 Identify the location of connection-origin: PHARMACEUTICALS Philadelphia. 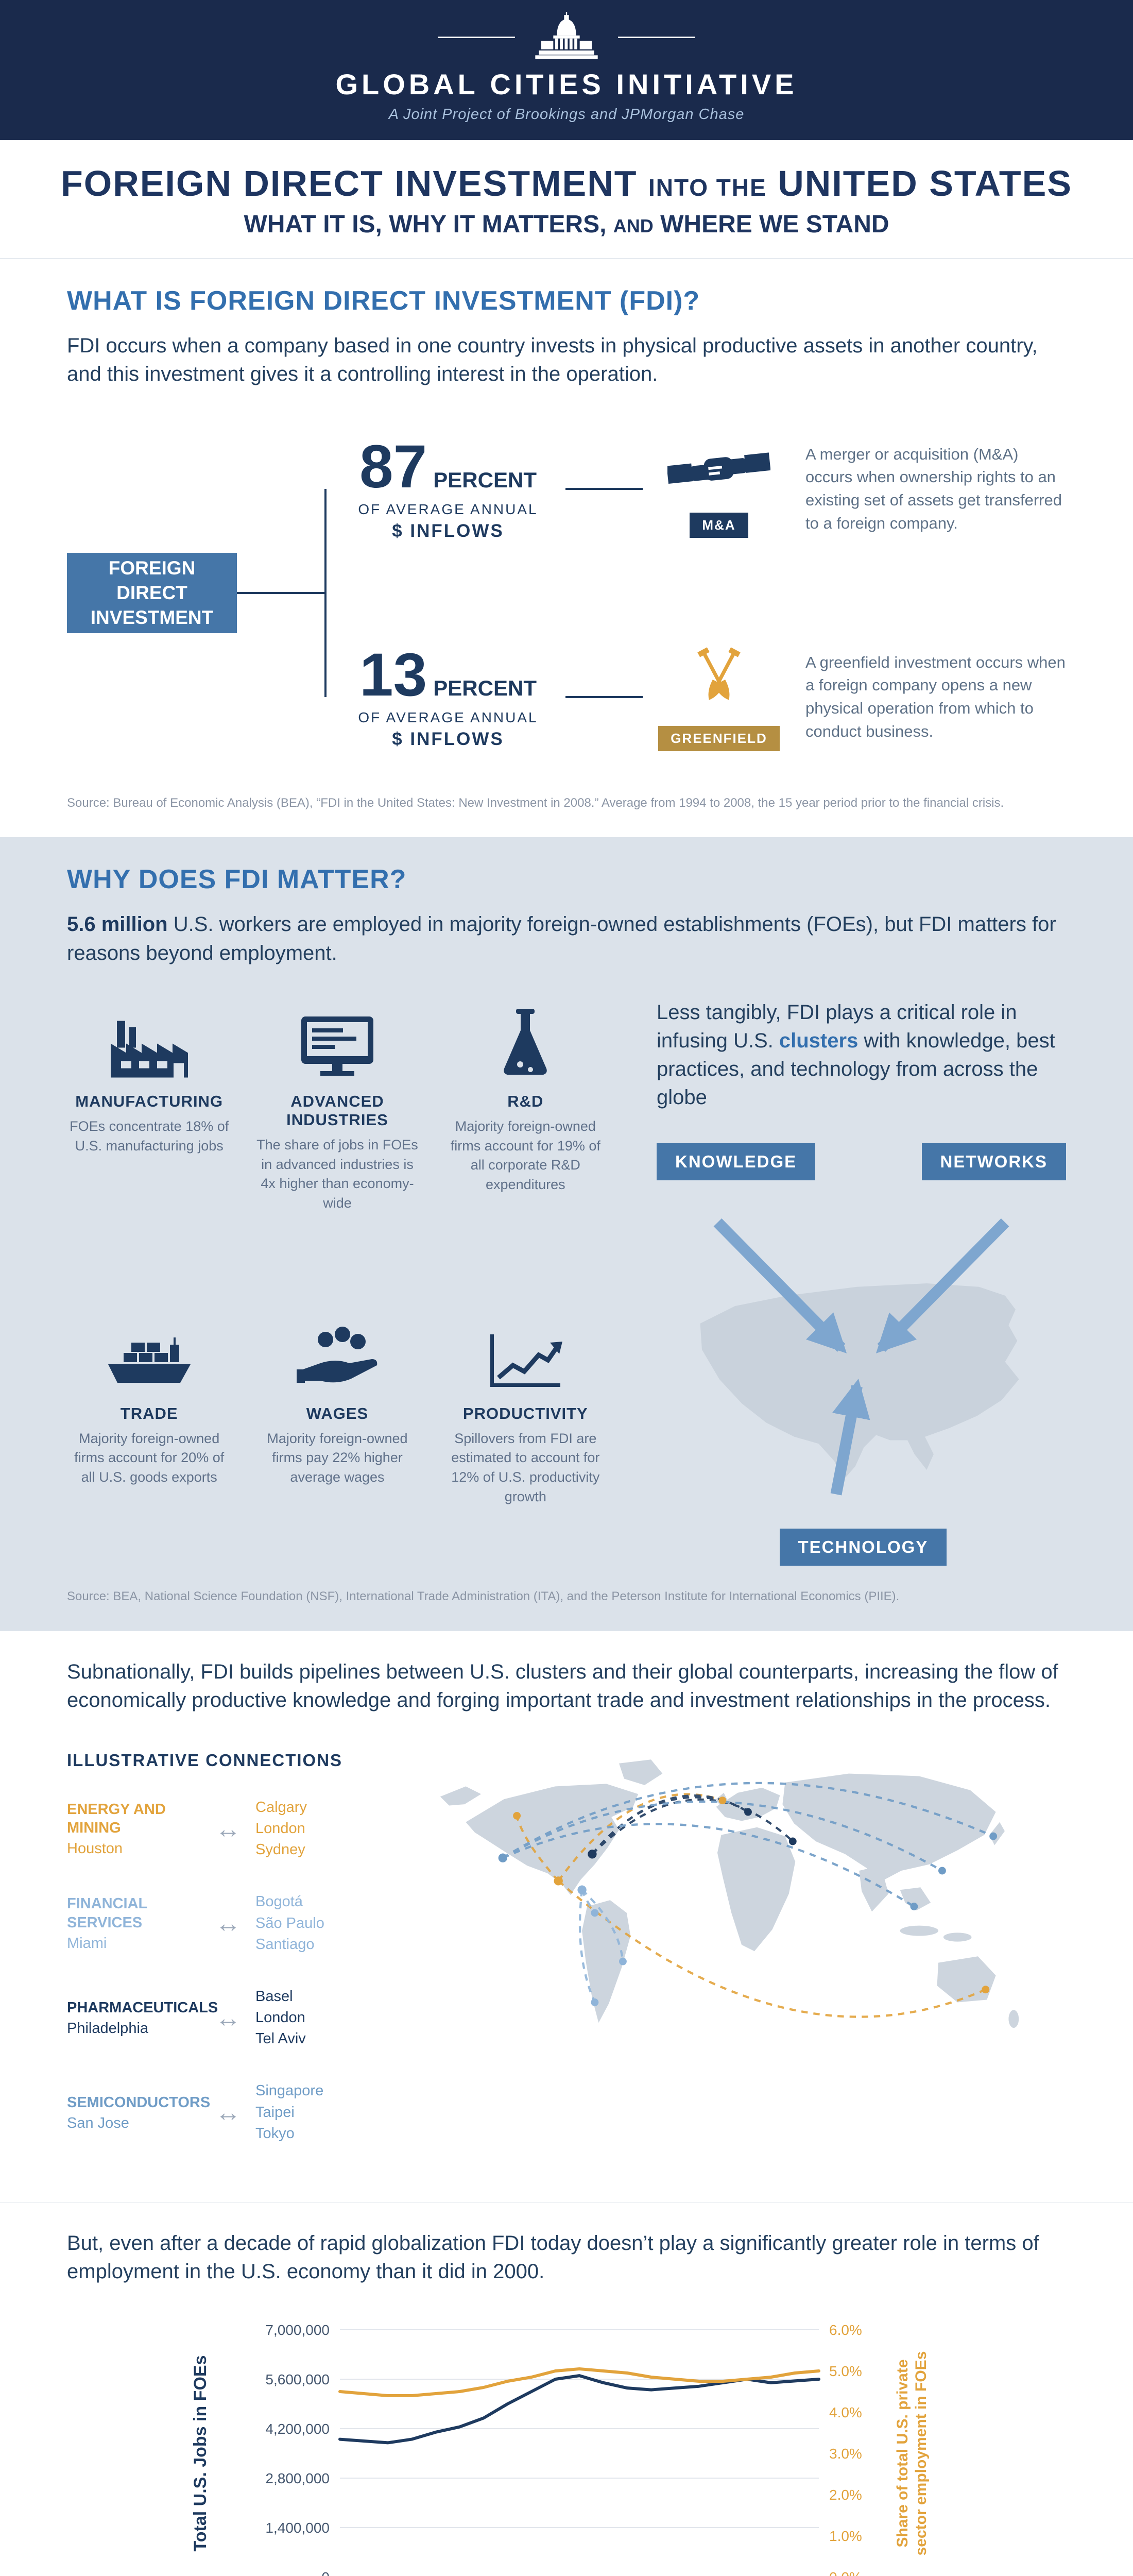
(142, 2017).